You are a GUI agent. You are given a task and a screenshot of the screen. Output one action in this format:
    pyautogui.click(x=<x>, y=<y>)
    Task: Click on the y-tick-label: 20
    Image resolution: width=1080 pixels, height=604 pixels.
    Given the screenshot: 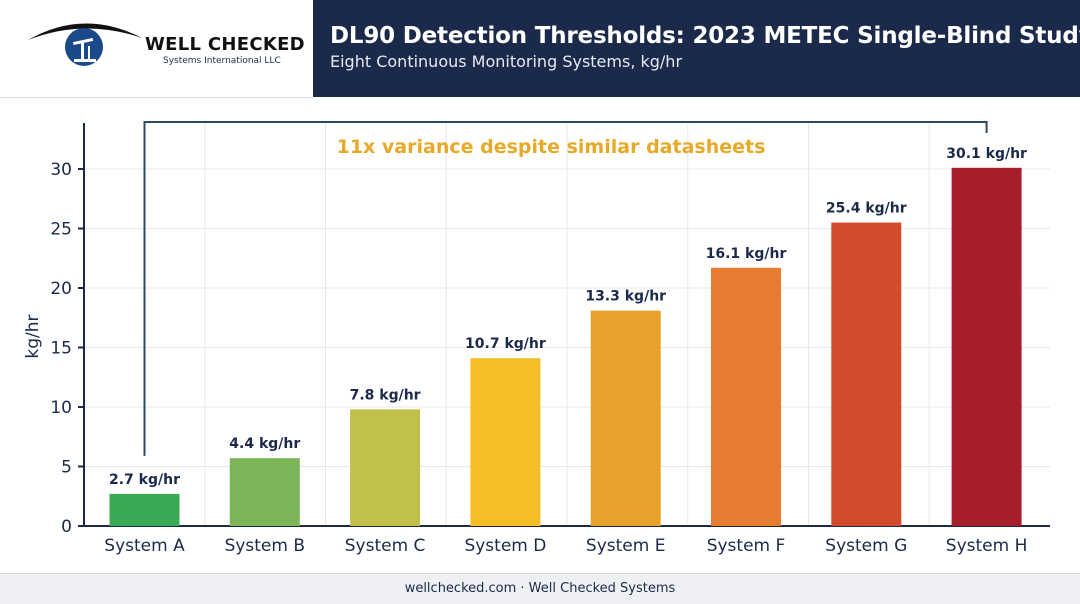 What is the action you would take?
    pyautogui.click(x=61, y=289)
    